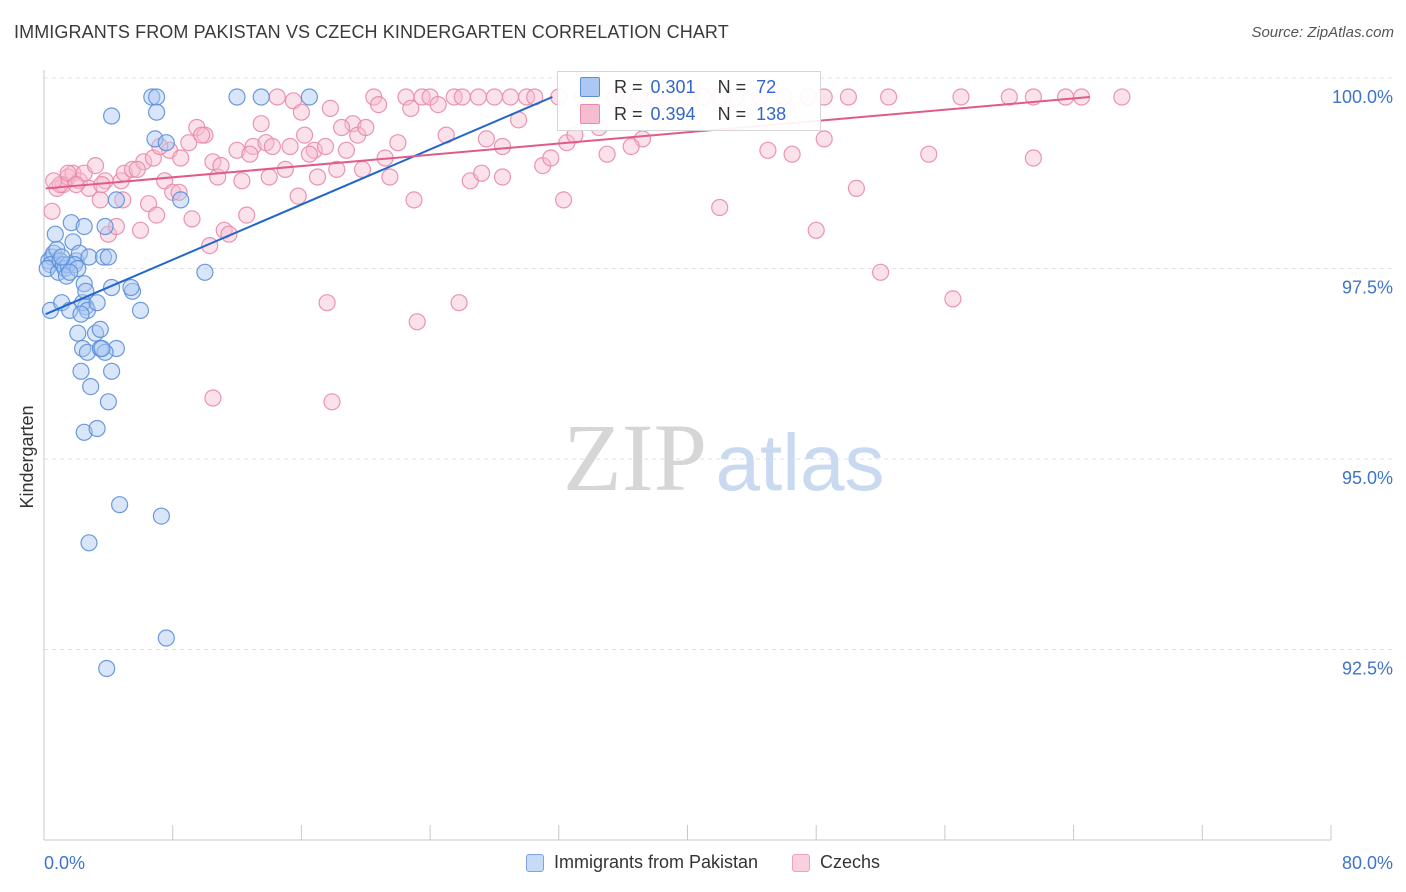  I want to click on n-label: N =, so click(732, 86).